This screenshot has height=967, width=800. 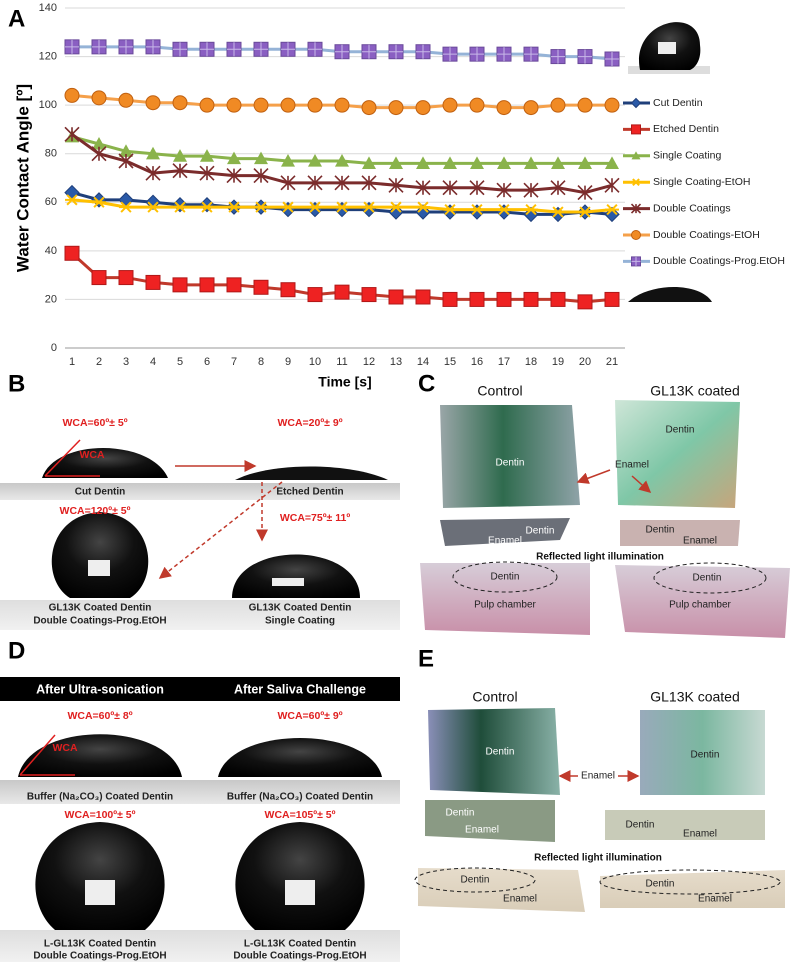 What do you see at coordinates (300, 689) in the screenshot?
I see `annotation: After Saliva Challenge` at bounding box center [300, 689].